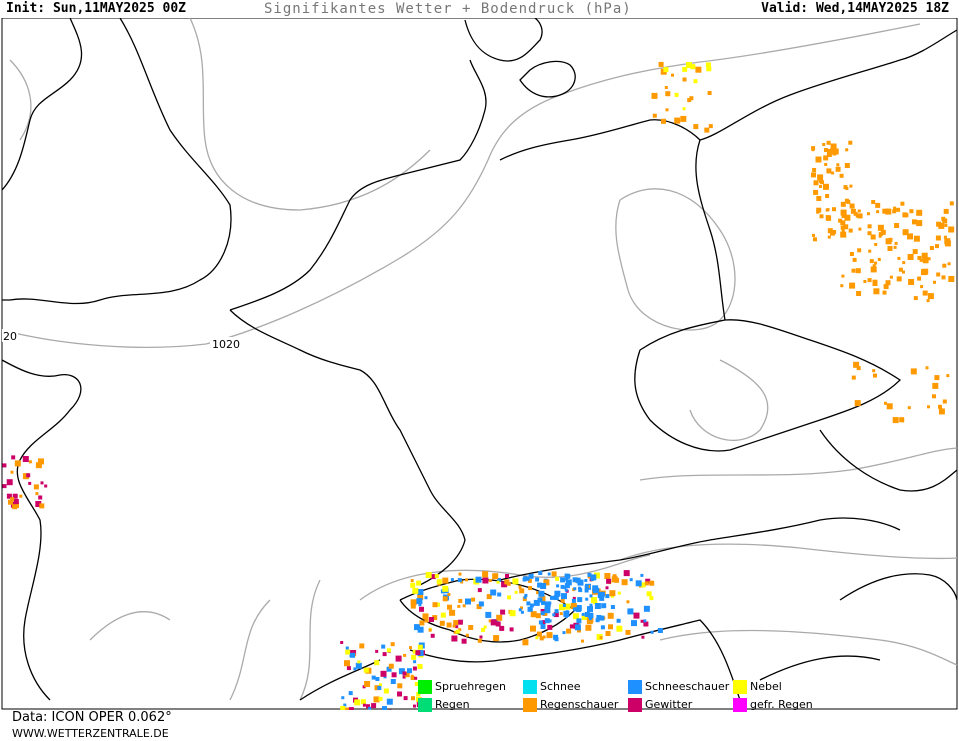 This screenshot has width=959, height=741. What do you see at coordinates (462, 687) in the screenshot?
I see `legend-item-spruehregen: Spruehregen` at bounding box center [462, 687].